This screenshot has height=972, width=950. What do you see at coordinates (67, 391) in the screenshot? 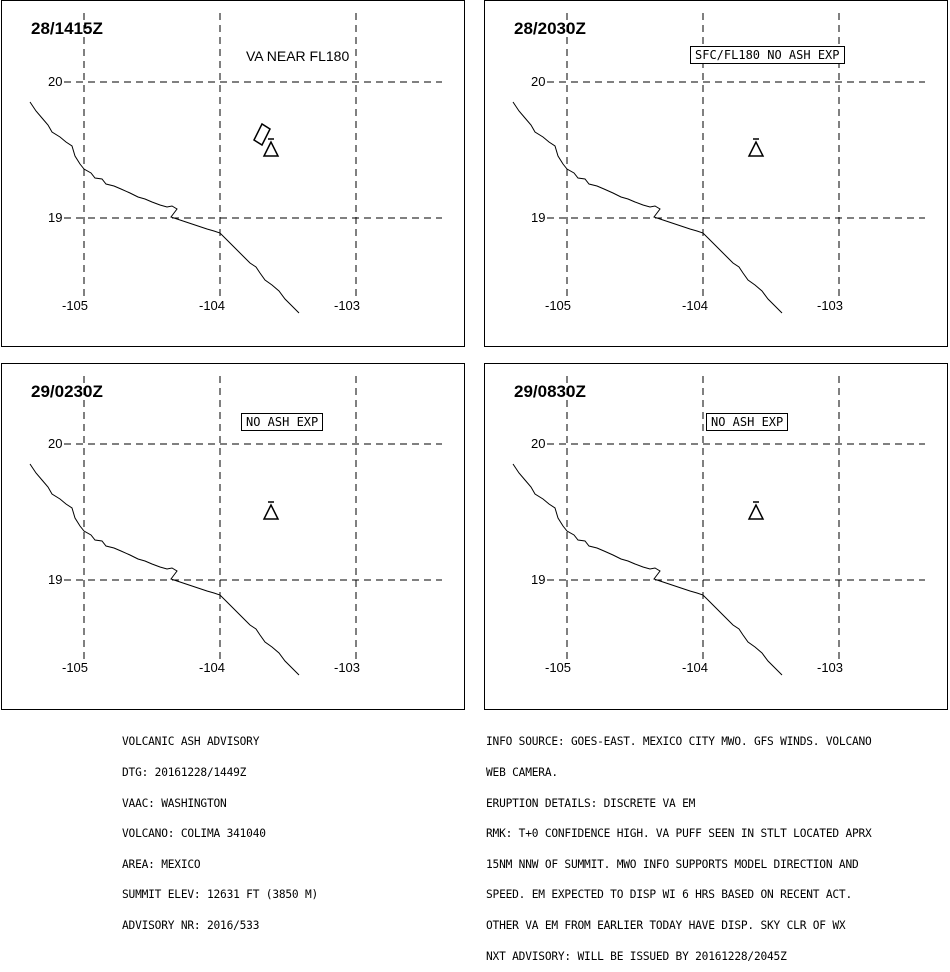
I see `panel-3-time: 29/0230Z` at bounding box center [67, 391].